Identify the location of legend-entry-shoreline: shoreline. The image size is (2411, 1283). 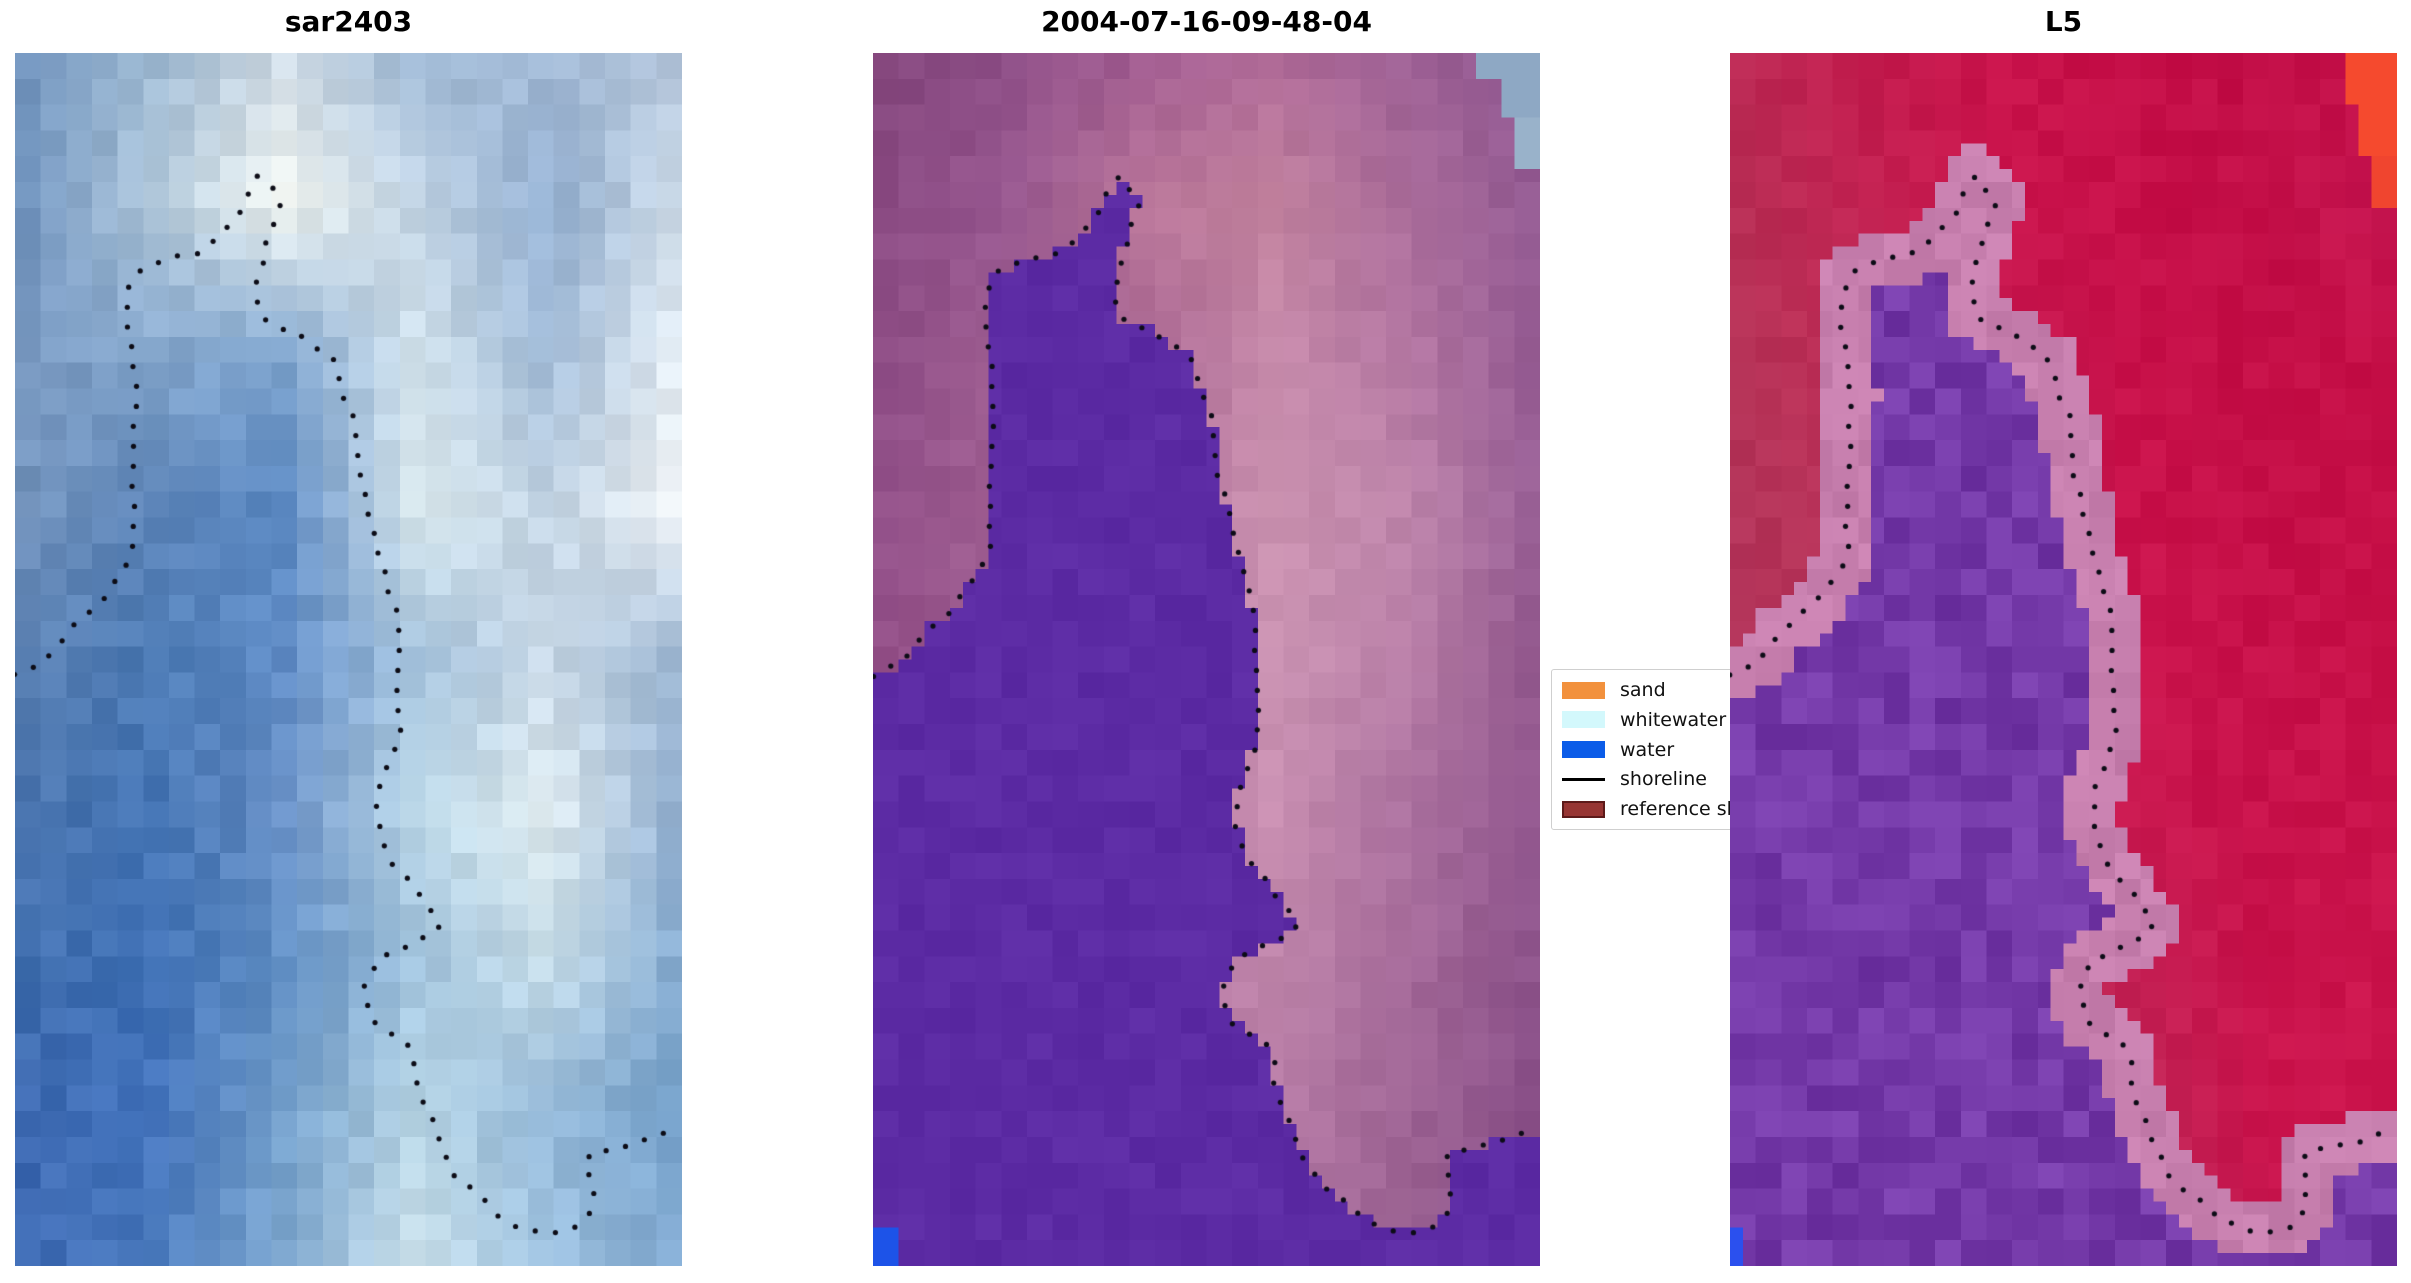
(1649, 779).